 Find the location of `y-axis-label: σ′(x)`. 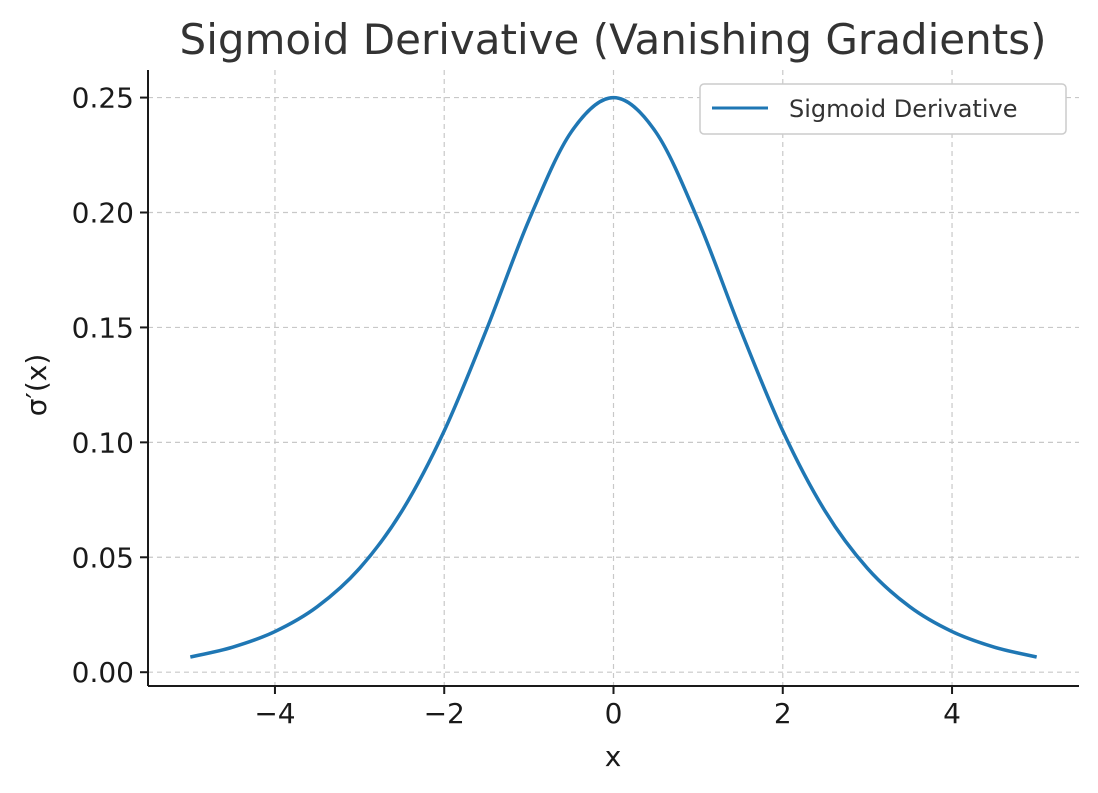

y-axis-label: σ′(x) is located at coordinates (36, 385).